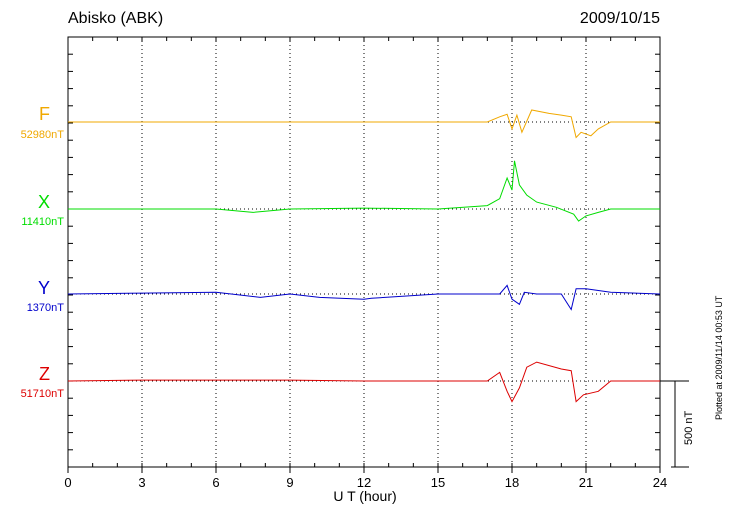 Image resolution: width=730 pixels, height=520 pixels. I want to click on x-tick-label: 21, so click(586, 482).